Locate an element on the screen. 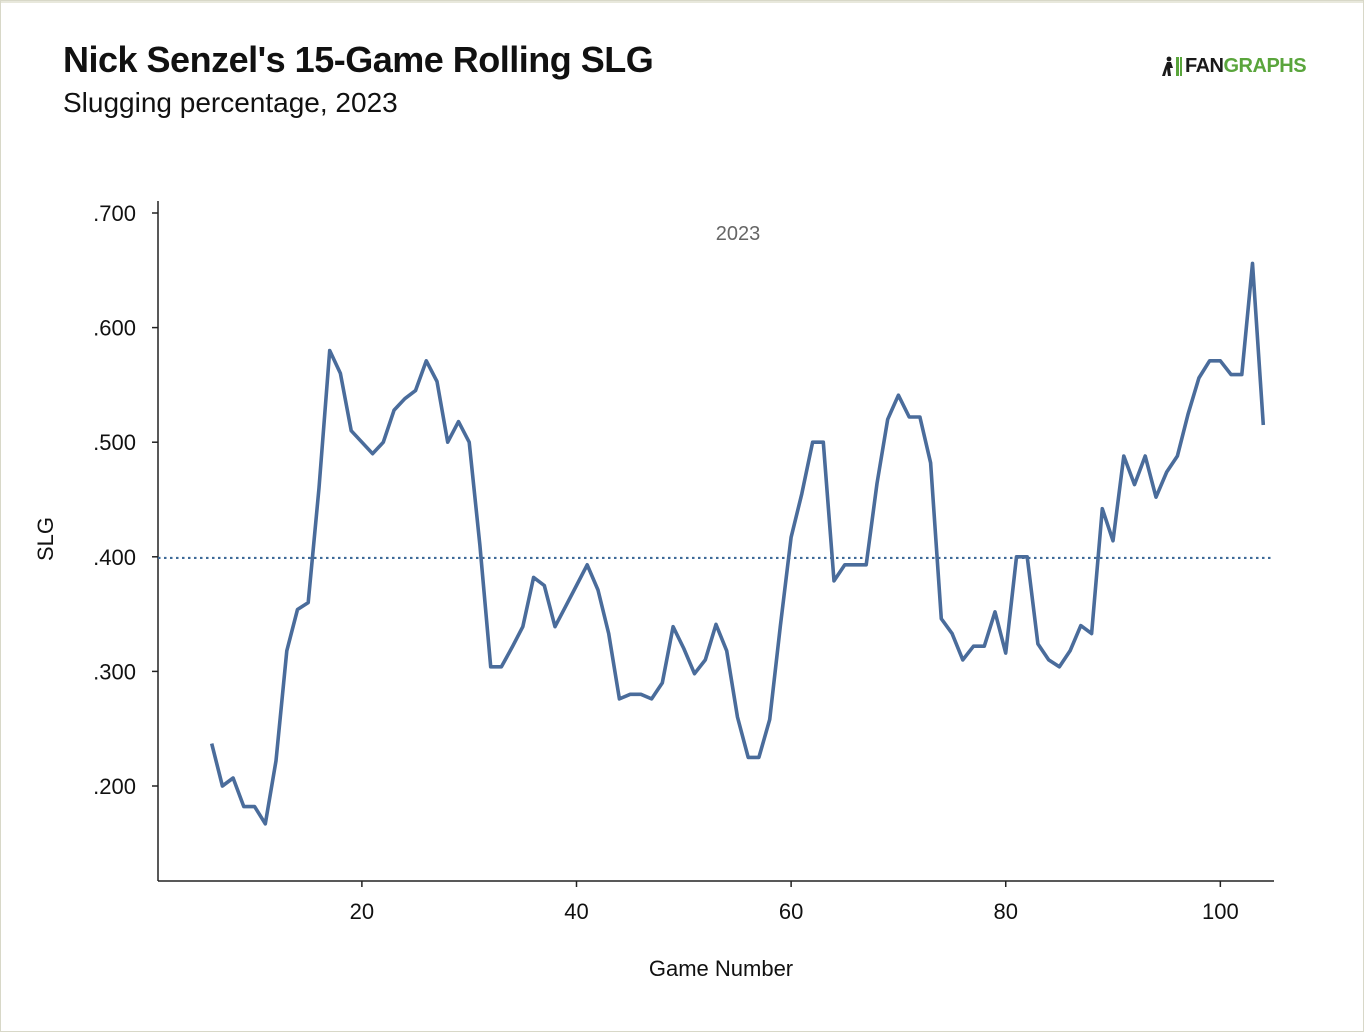  top-border is located at coordinates (682, 2).